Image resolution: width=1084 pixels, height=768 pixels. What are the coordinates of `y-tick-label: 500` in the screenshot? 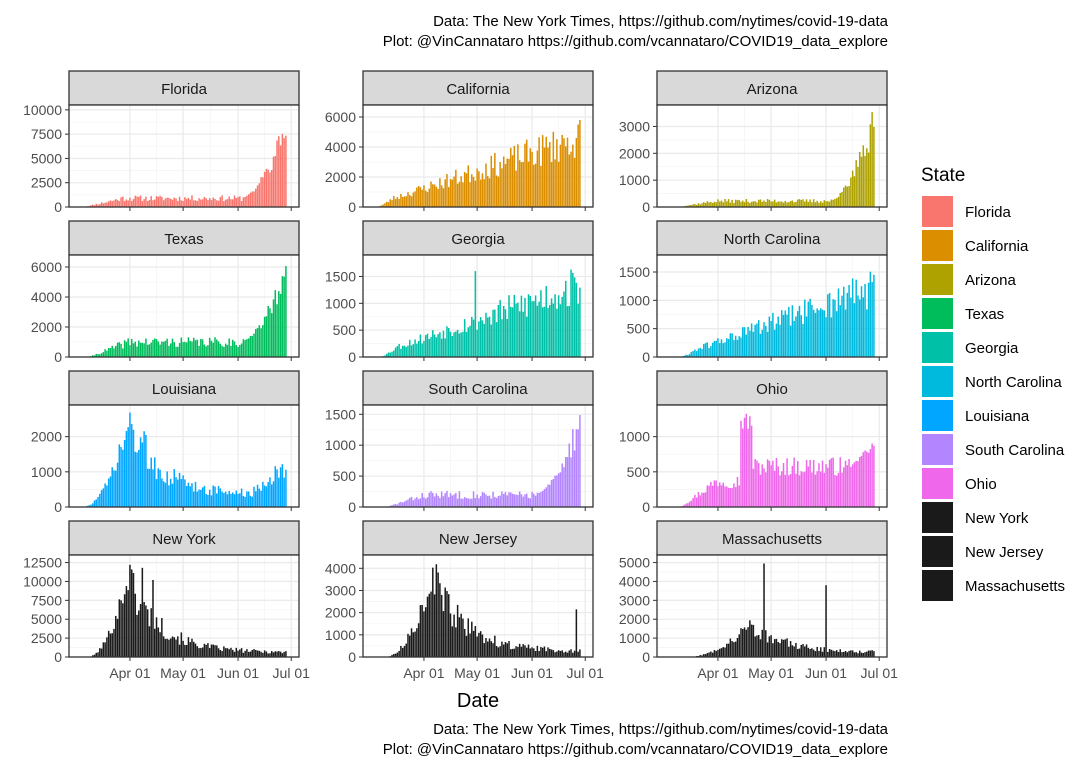 It's located at (345, 330).